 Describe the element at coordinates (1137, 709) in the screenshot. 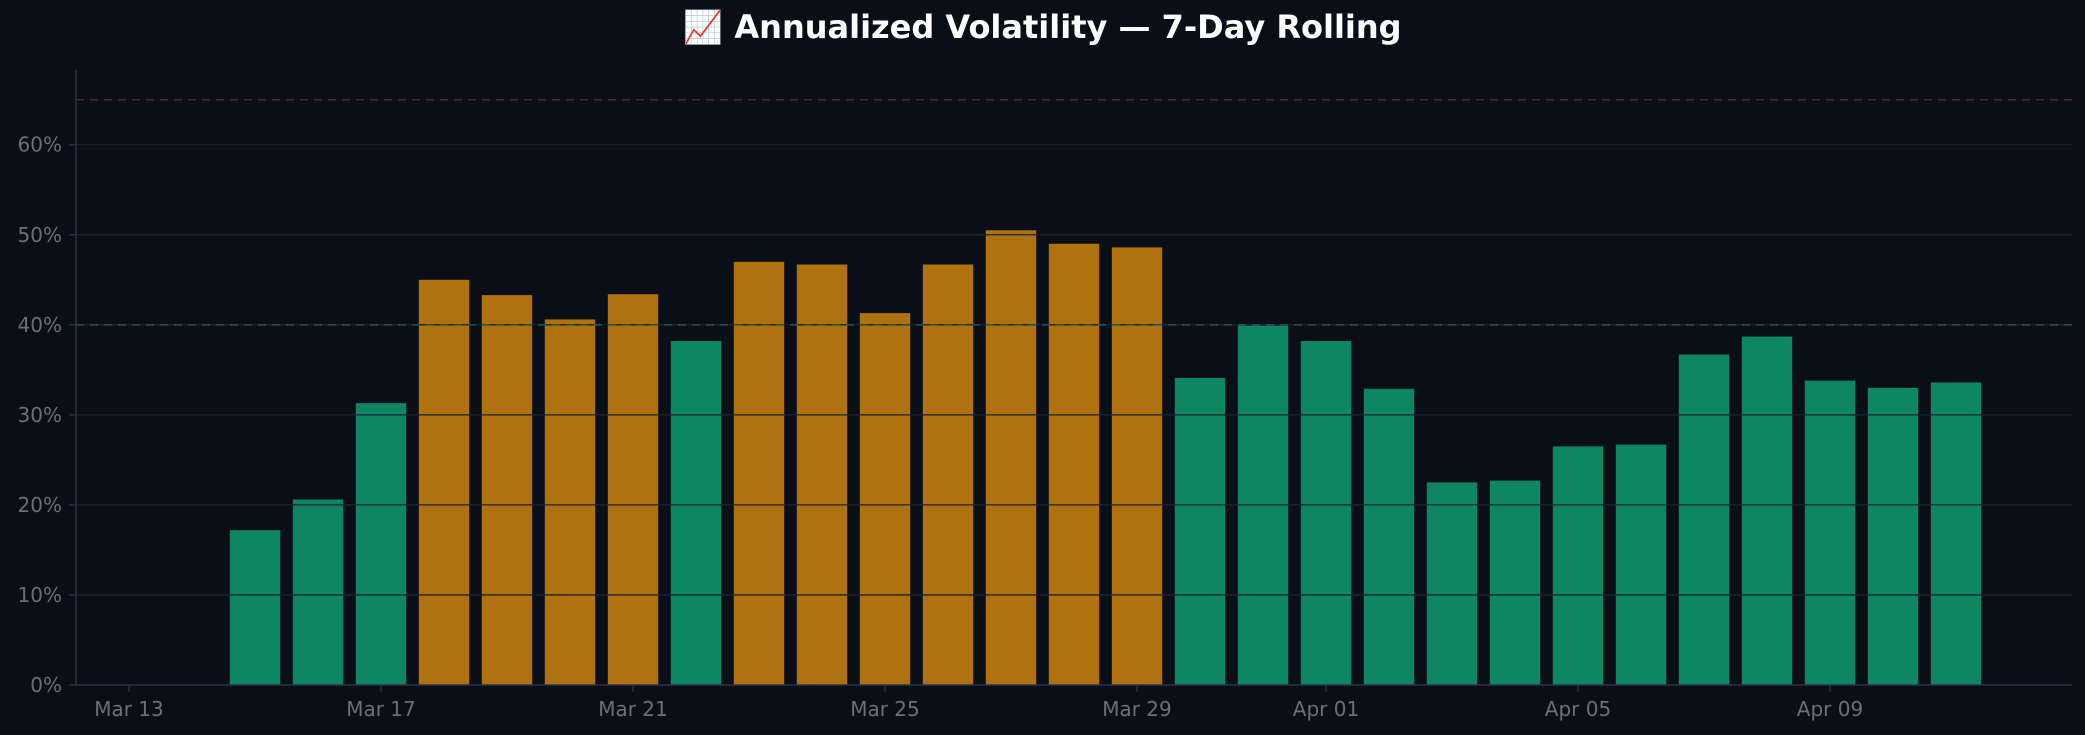

I see `x-tick-label: Mar 29` at that location.